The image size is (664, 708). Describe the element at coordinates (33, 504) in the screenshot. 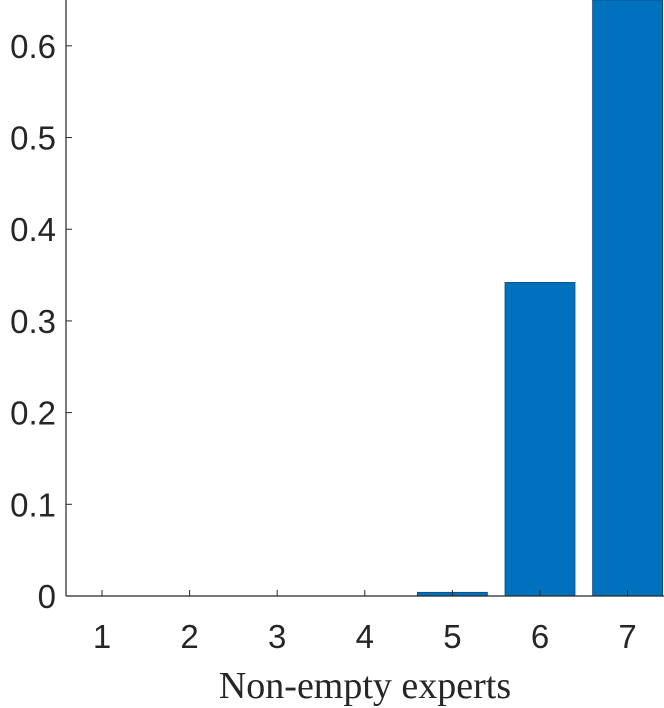

I see `y-tick-label: 0.1` at that location.